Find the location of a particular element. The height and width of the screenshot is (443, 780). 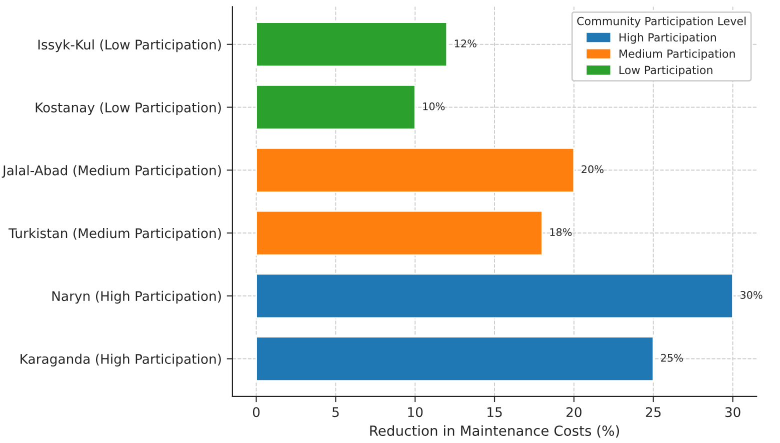

x-tick-label: 25 is located at coordinates (653, 412).